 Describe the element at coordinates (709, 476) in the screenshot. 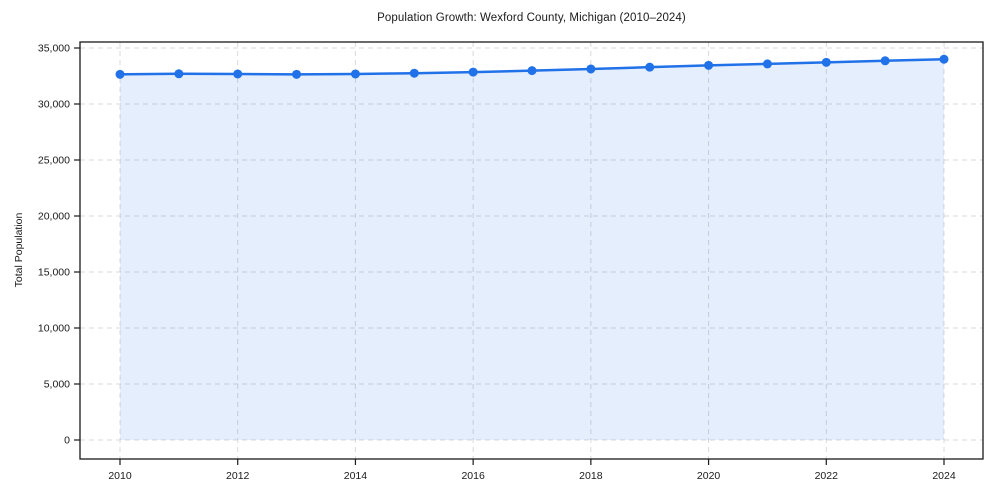

I see `x-tick-label: 2020` at that location.